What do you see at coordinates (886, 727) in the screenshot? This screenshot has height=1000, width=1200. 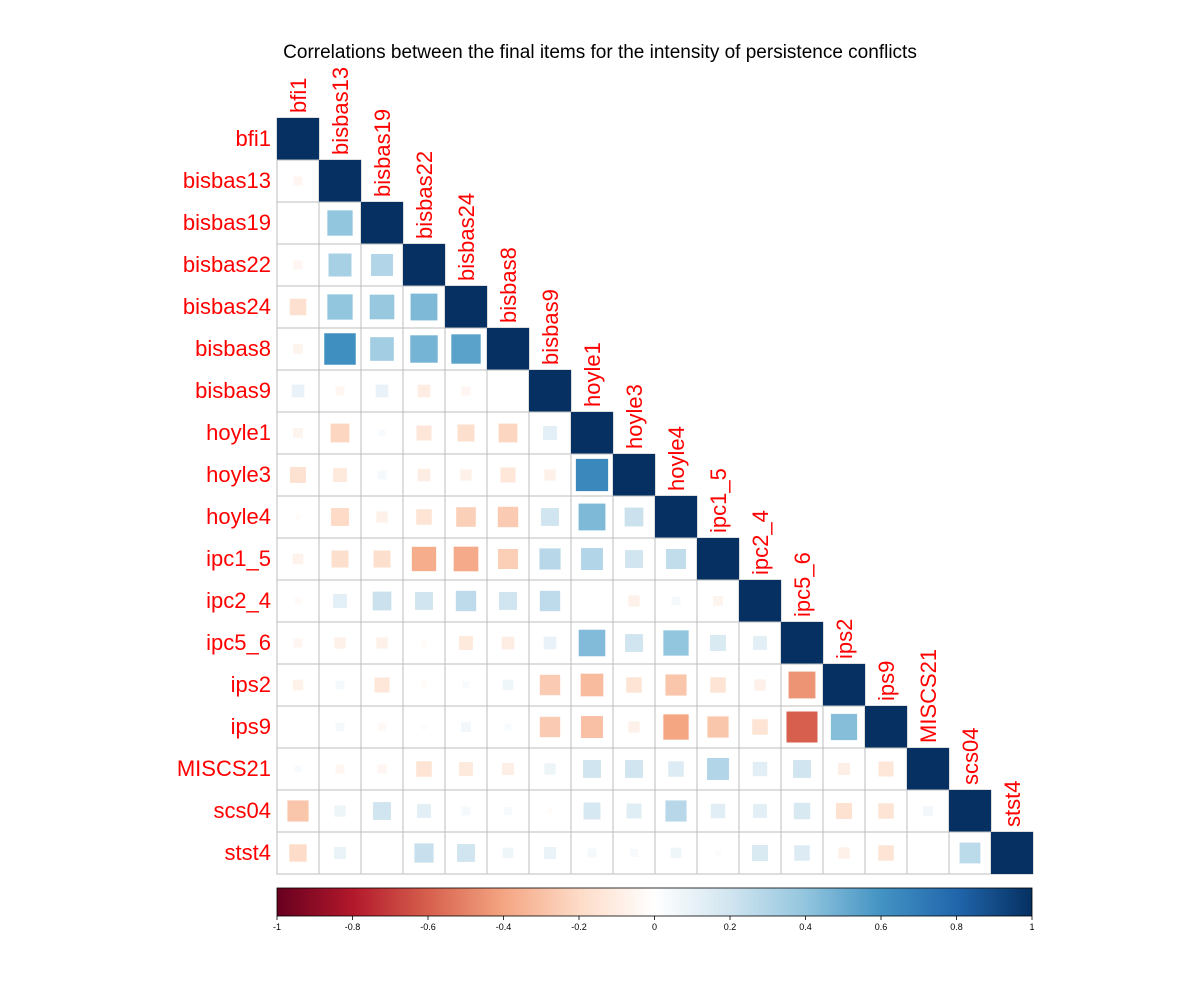 I see `corr-square-ips9-ips9` at bounding box center [886, 727].